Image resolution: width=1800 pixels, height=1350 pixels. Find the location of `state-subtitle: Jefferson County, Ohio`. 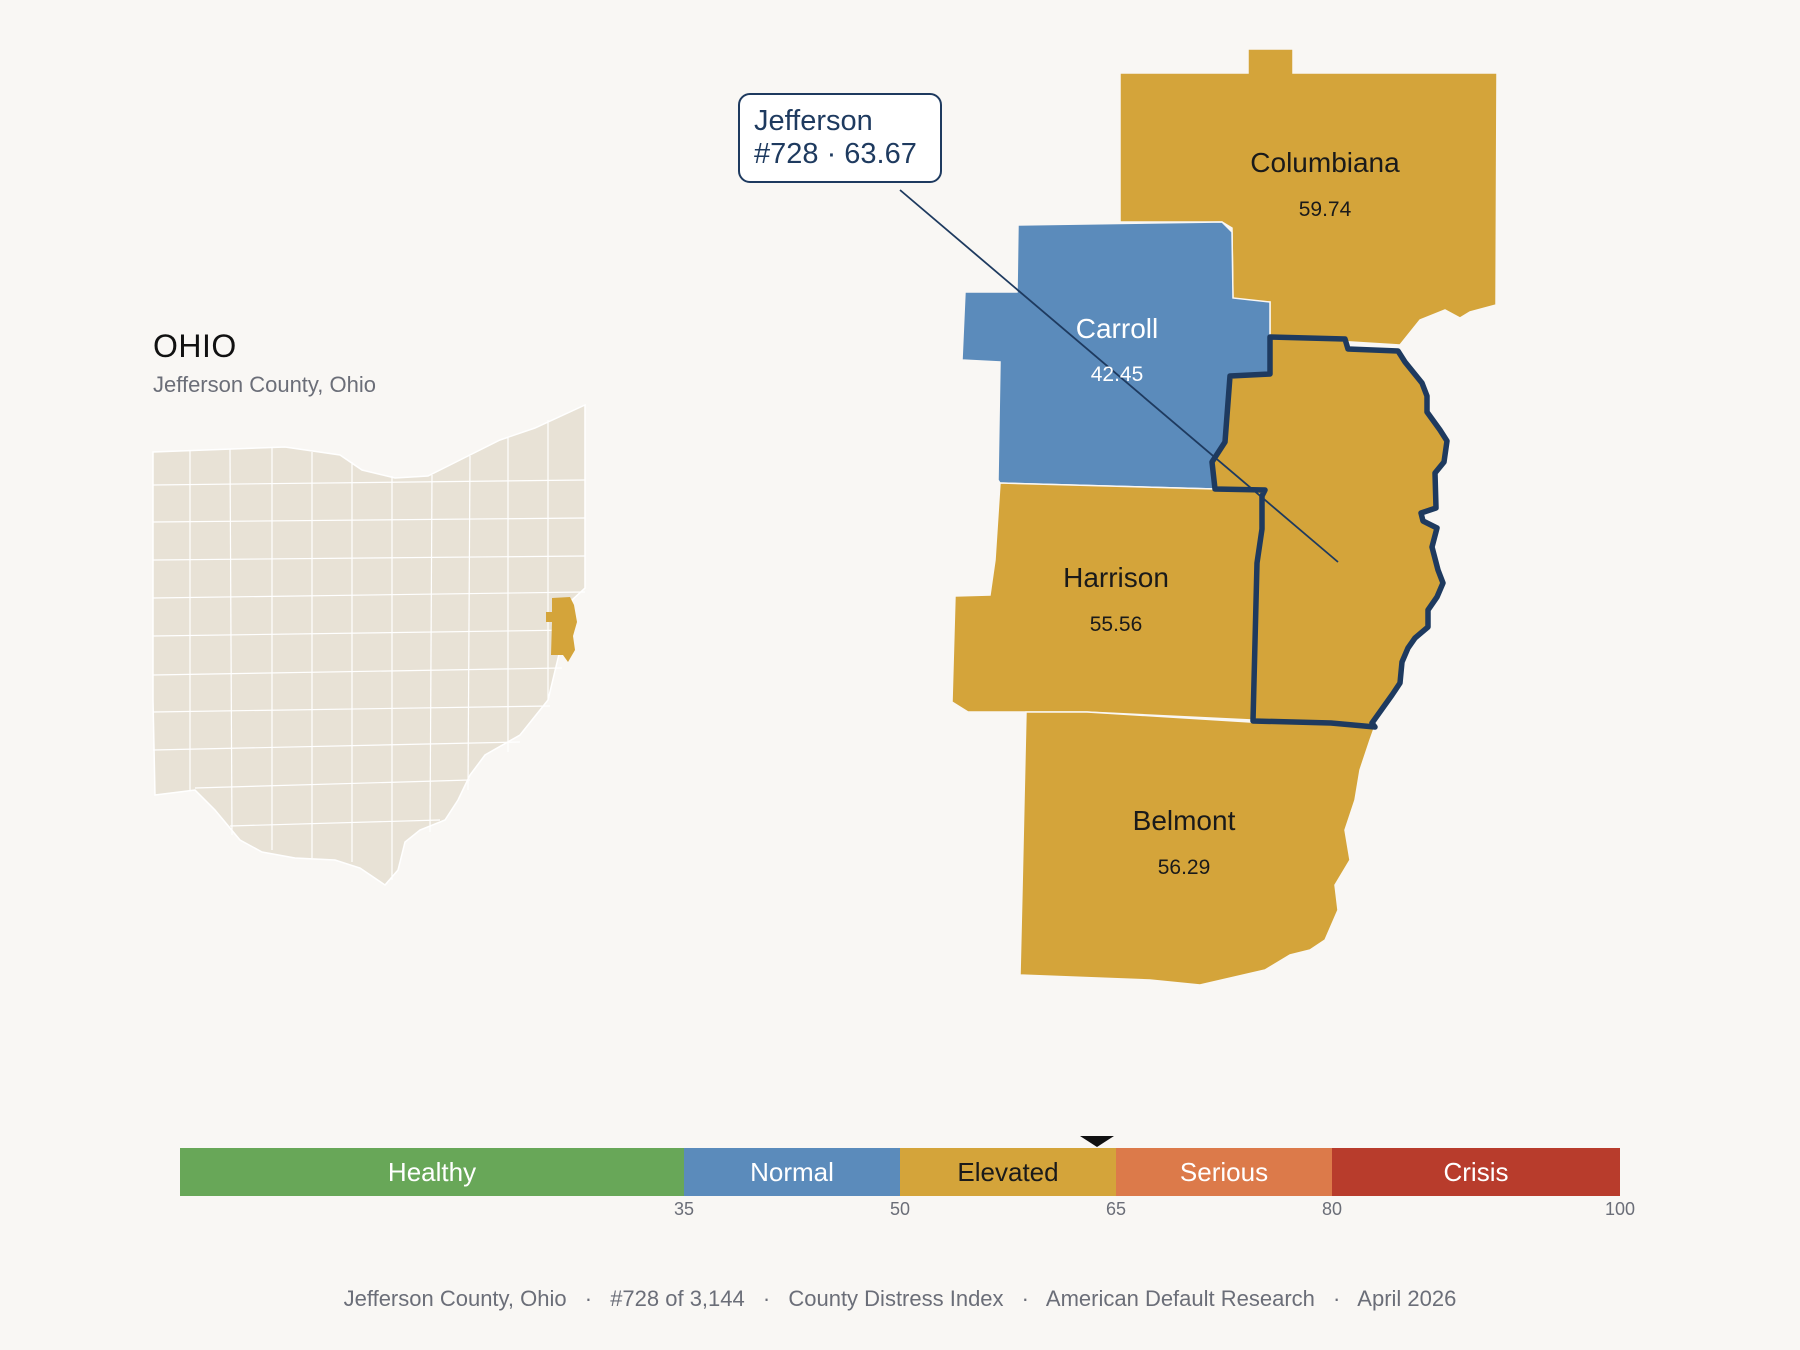

state-subtitle: Jefferson County, Ohio is located at coordinates (264, 384).